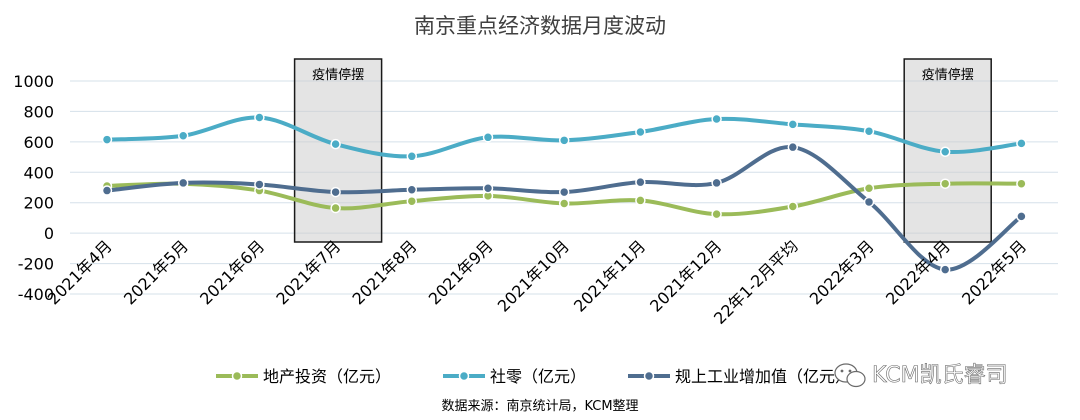 The height and width of the screenshot is (420, 1080). Describe the element at coordinates (538, 376) in the screenshot. I see `legend-label: 社零（亿元）` at that location.